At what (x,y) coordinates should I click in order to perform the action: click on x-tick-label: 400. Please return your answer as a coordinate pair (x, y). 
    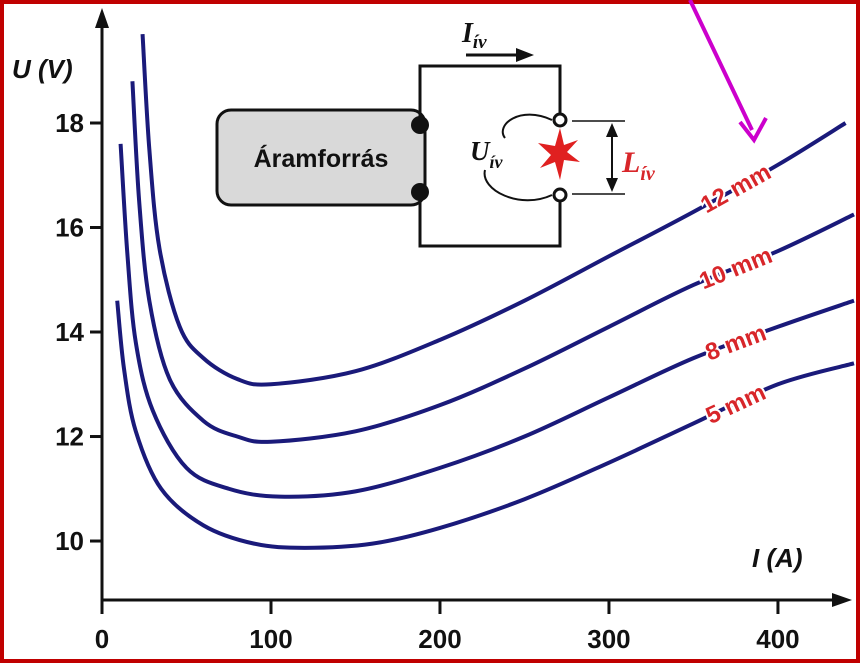
    Looking at the image, I should click on (777, 639).